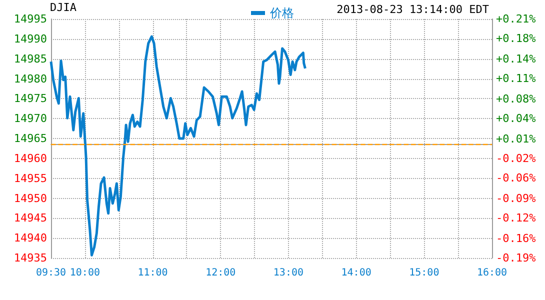 The height and width of the screenshot is (300, 545). Describe the element at coordinates (356, 273) in the screenshot. I see `x-tick-label: 14:00` at that location.